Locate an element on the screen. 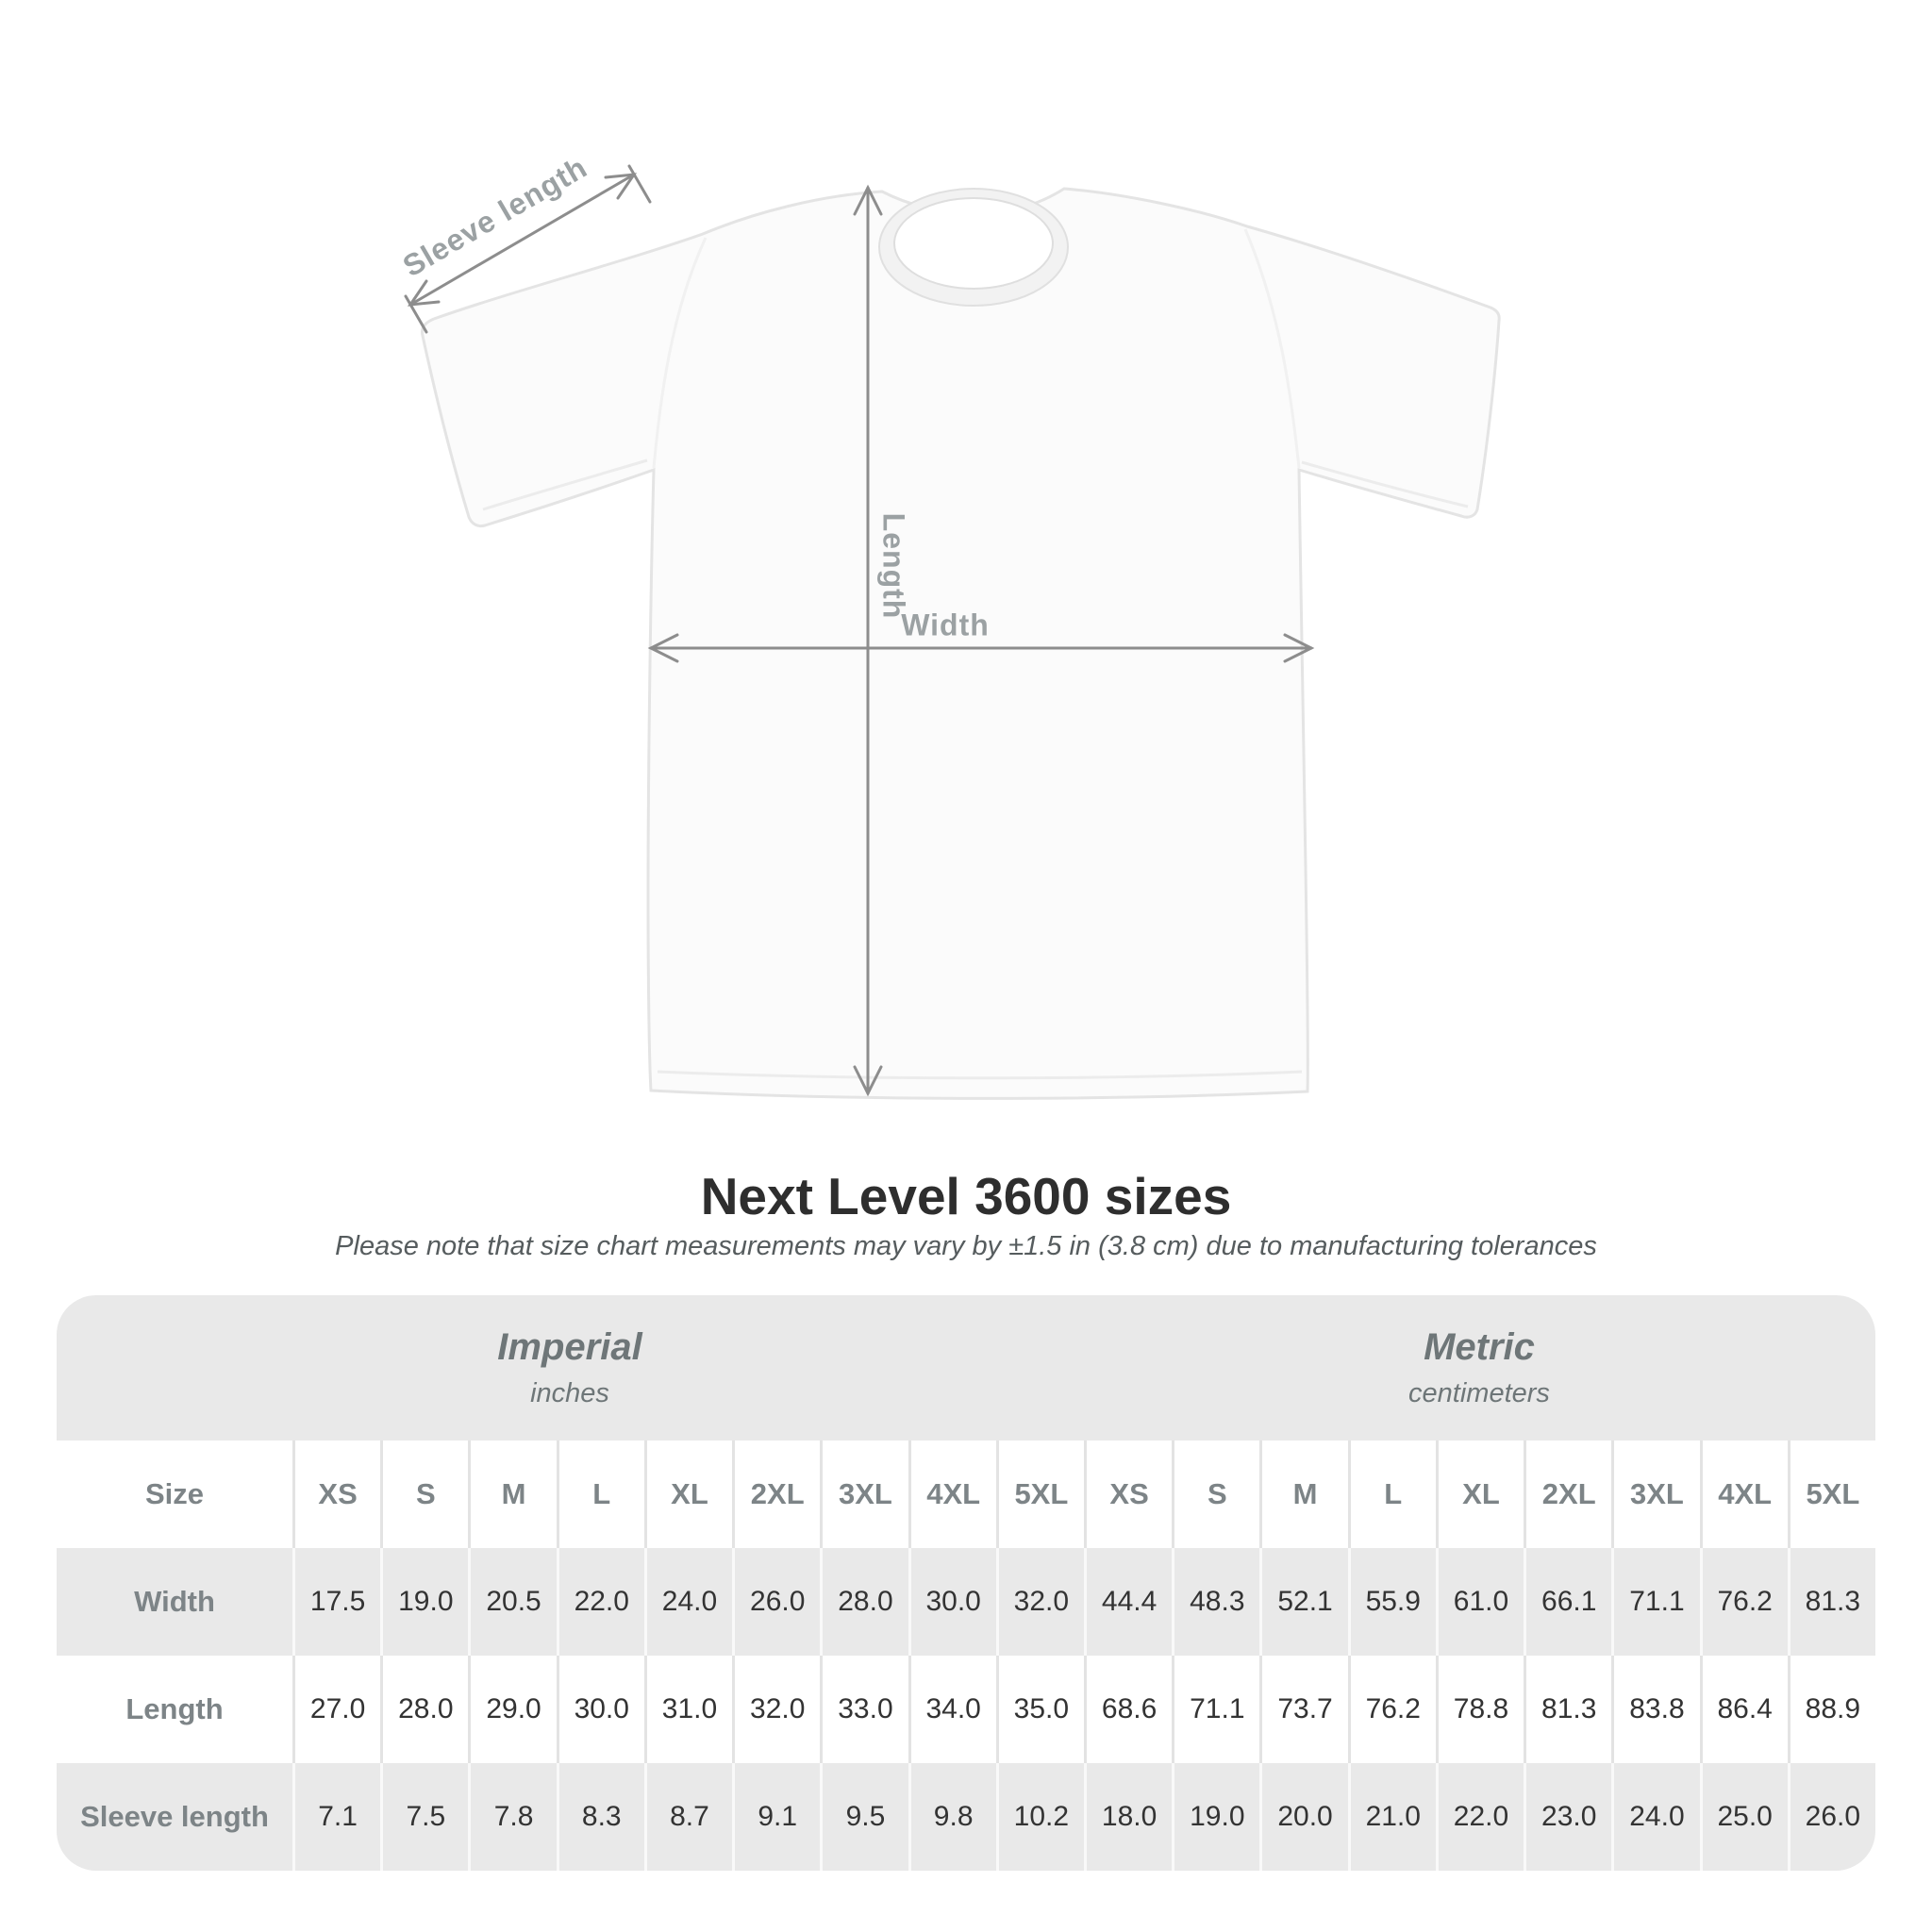 Image resolution: width=1932 pixels, height=1932 pixels. table-cell: 88.9 is located at coordinates (1831, 1709).